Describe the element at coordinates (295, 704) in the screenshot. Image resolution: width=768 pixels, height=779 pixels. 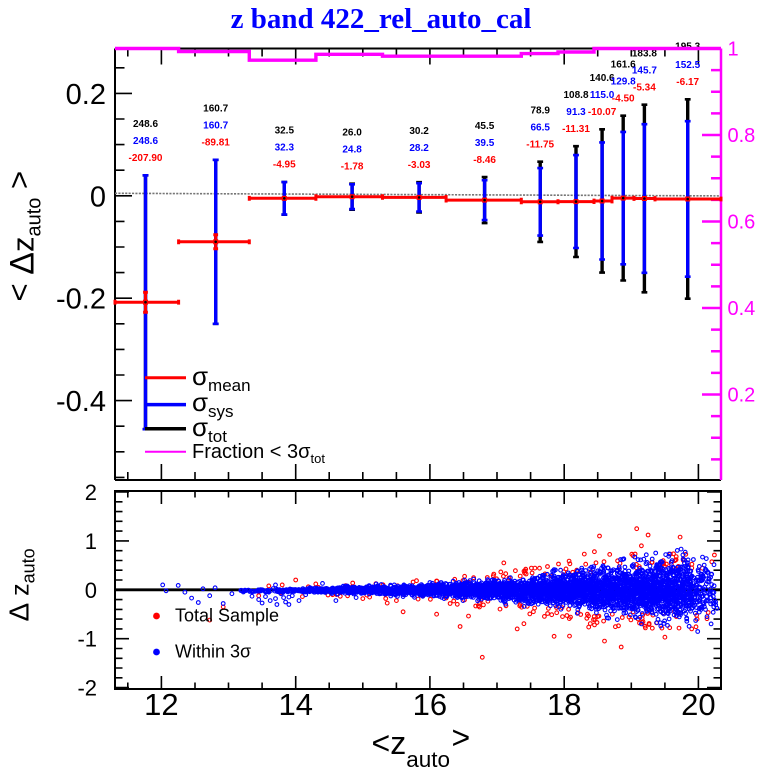
I see `svg-text: 14` at that location.